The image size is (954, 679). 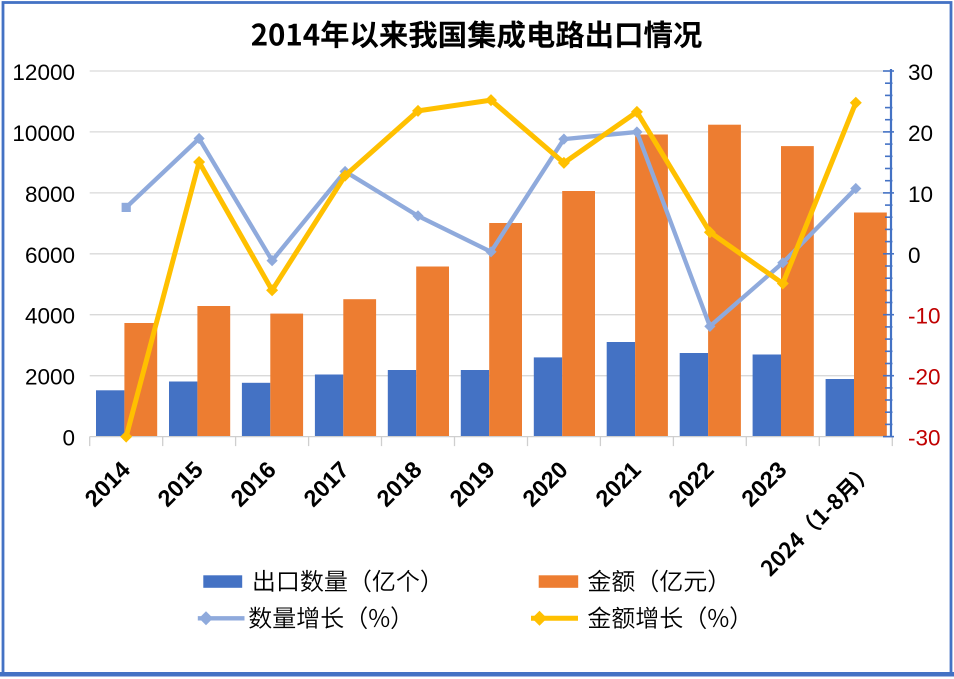 I want to click on svg-text: 12000, so click(x=43, y=72).